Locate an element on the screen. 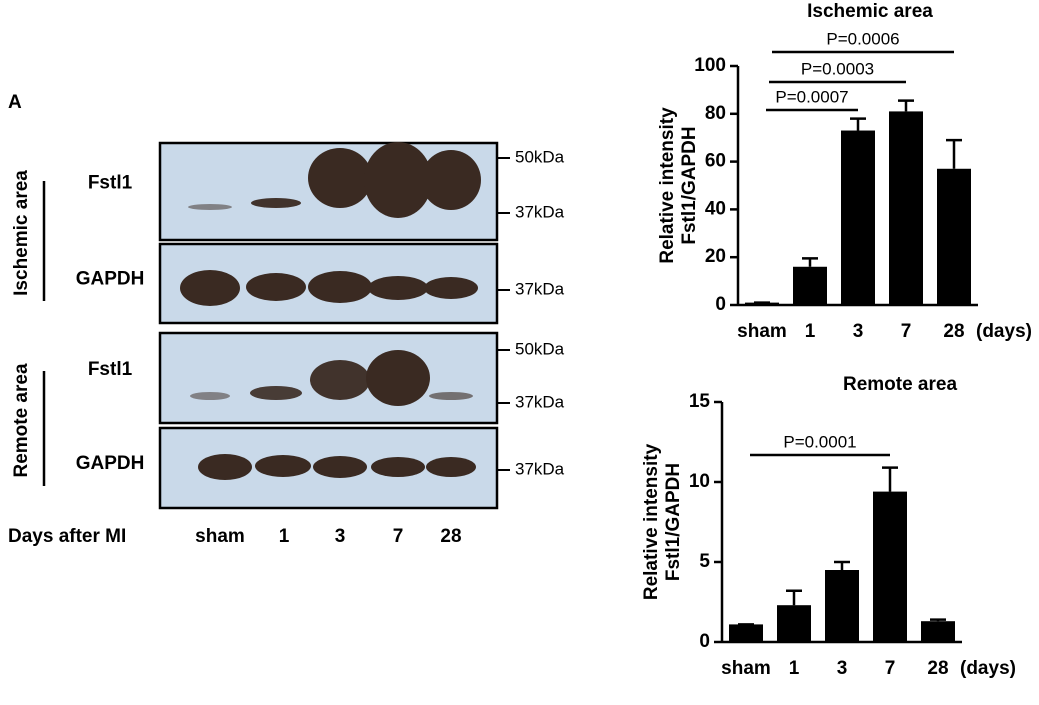 The width and height of the screenshot is (1039, 705). lane-label: sham is located at coordinates (220, 536).